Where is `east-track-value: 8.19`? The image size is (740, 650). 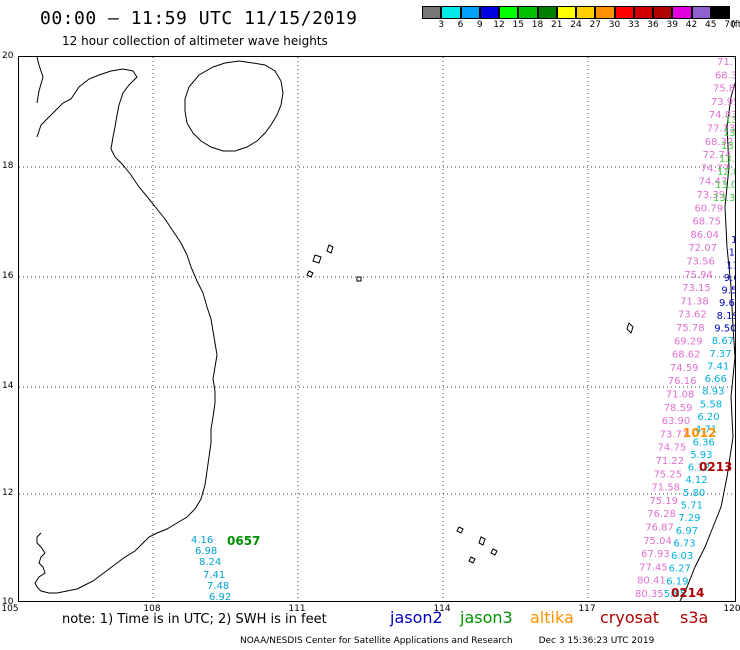
east-track-value: 8.19 is located at coordinates (726, 316).